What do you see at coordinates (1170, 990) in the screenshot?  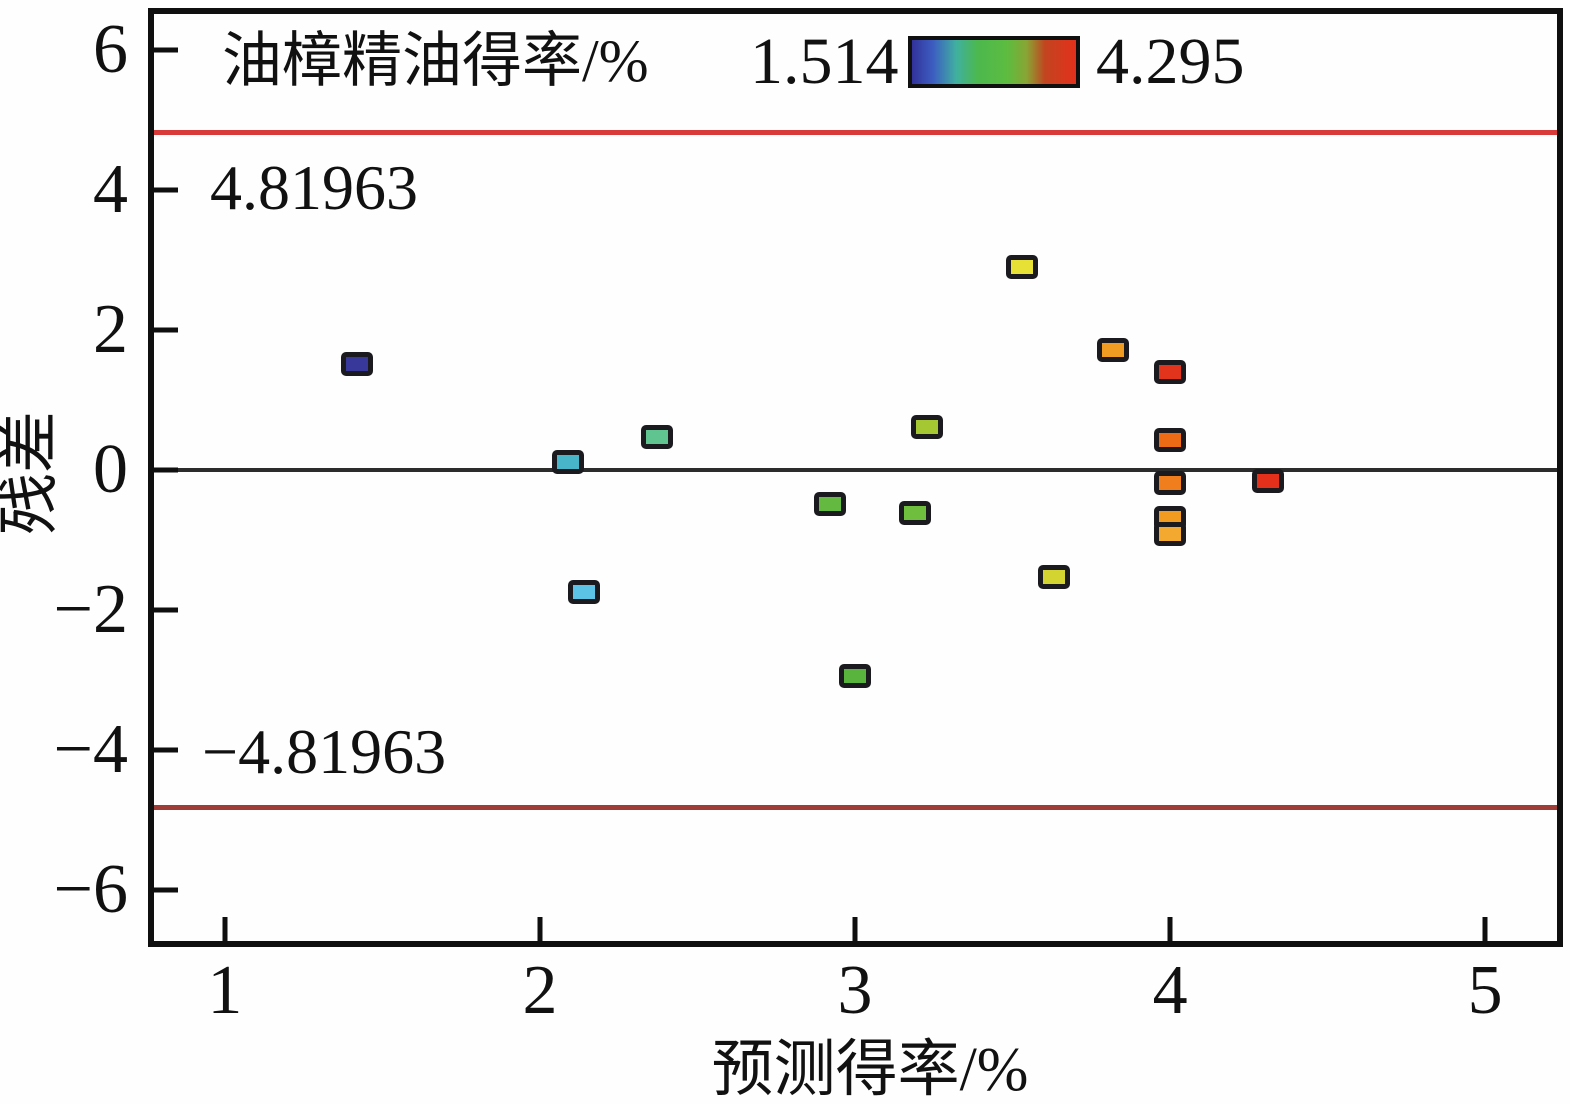 I see `x-tick-label: 4` at bounding box center [1170, 990].